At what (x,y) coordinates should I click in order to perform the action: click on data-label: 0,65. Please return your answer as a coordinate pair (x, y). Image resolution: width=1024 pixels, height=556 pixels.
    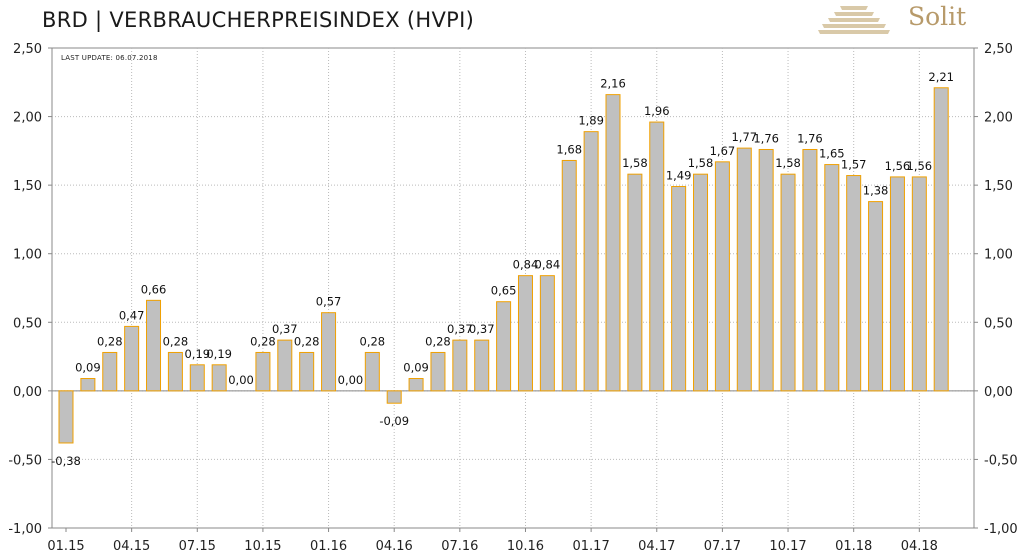
    Looking at the image, I should click on (504, 291).